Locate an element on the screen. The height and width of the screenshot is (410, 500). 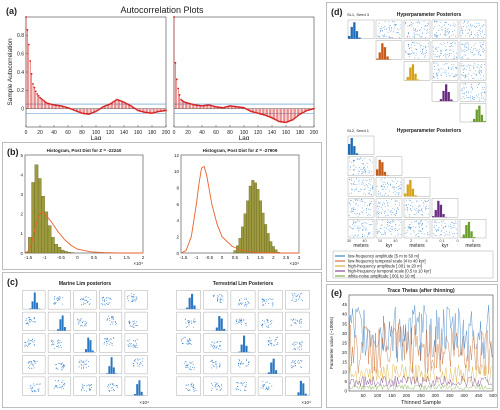
x-unit-label: kyr is located at coordinates (445, 246).